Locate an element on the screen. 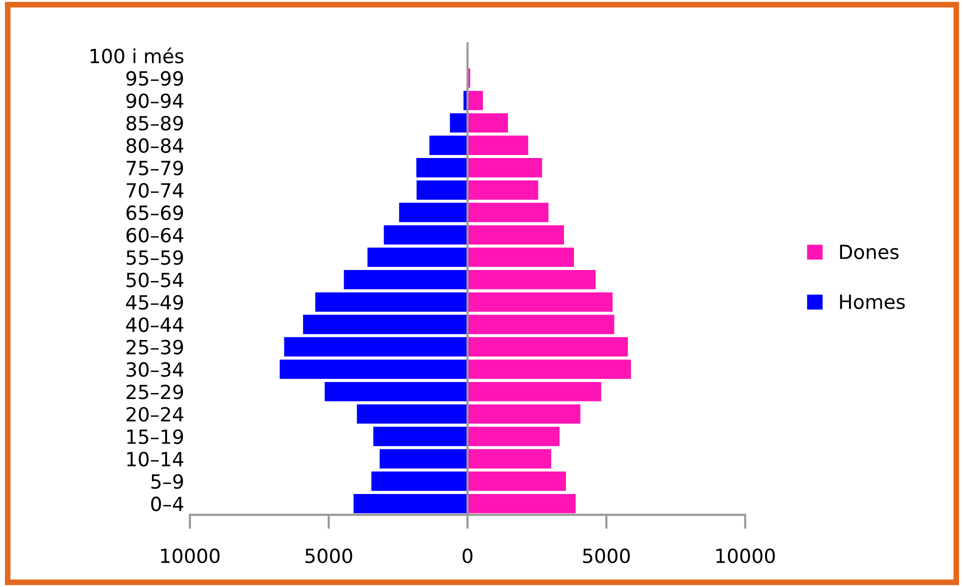 Image resolution: width=964 pixels, height=587 pixels. y-tick-label: 100 i més is located at coordinates (137, 56).